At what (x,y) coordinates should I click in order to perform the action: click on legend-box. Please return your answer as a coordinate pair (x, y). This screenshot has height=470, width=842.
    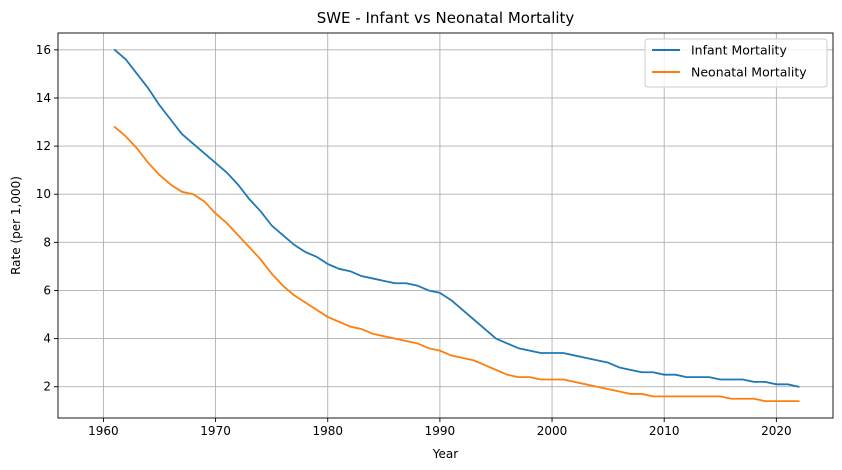
    Looking at the image, I should click on (736, 63).